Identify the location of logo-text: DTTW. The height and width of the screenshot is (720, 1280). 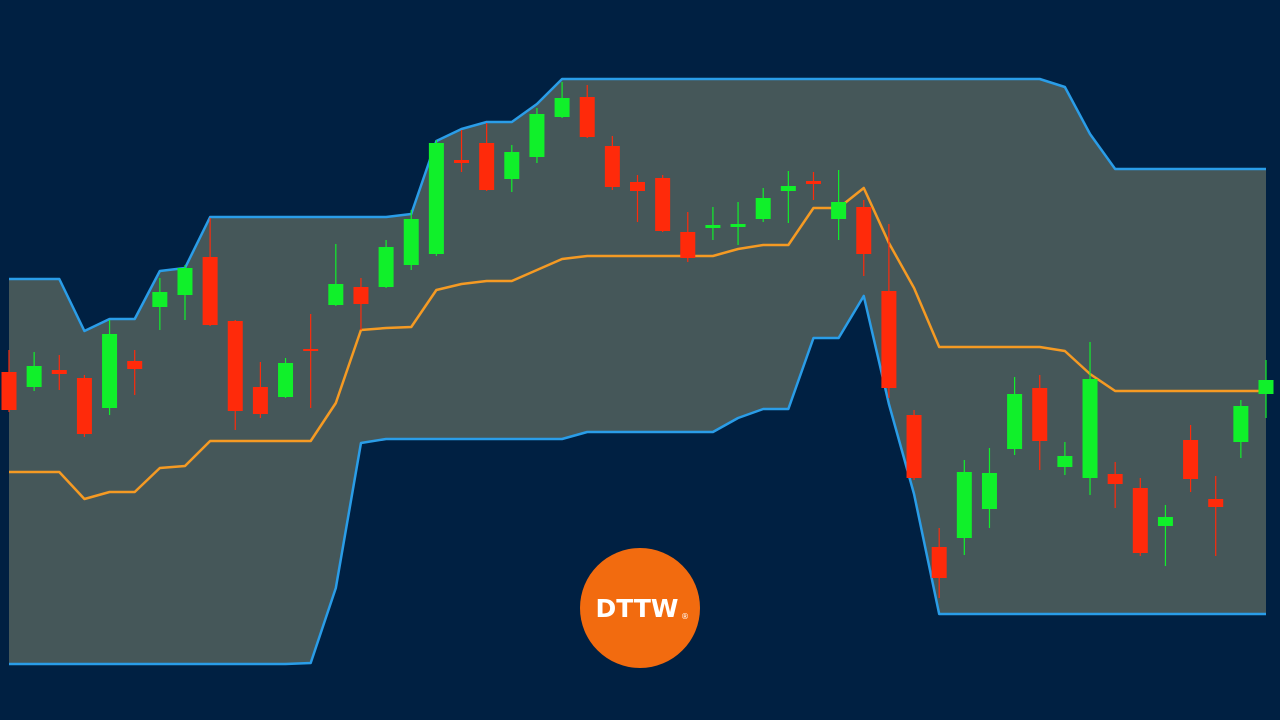
(636, 608).